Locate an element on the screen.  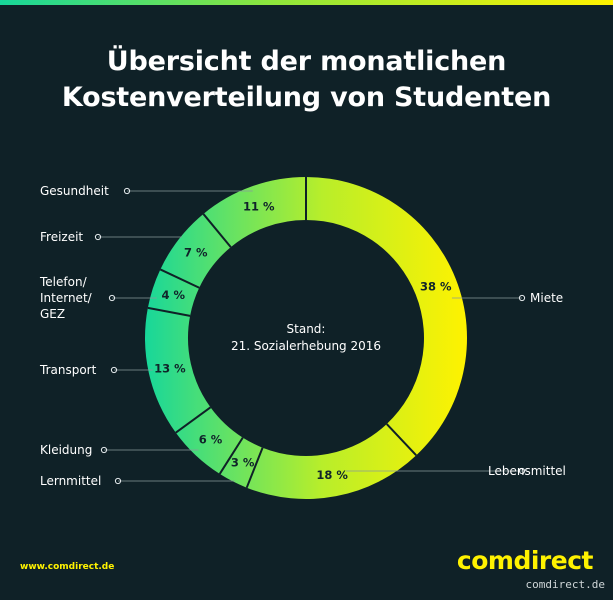
brand-logo: comdirect is located at coordinates (525, 560).